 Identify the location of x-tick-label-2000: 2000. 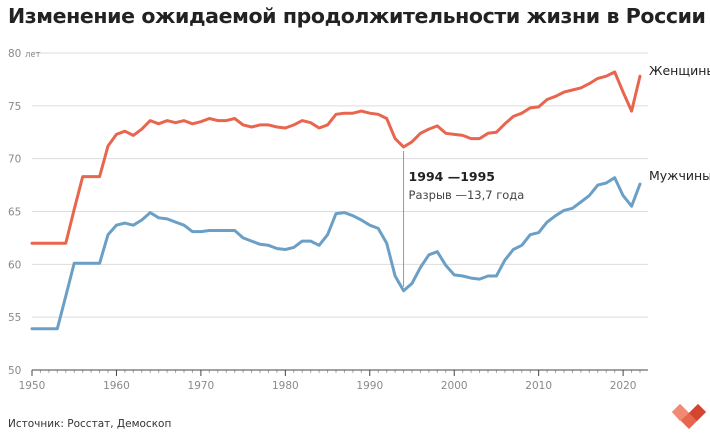
(454, 386).